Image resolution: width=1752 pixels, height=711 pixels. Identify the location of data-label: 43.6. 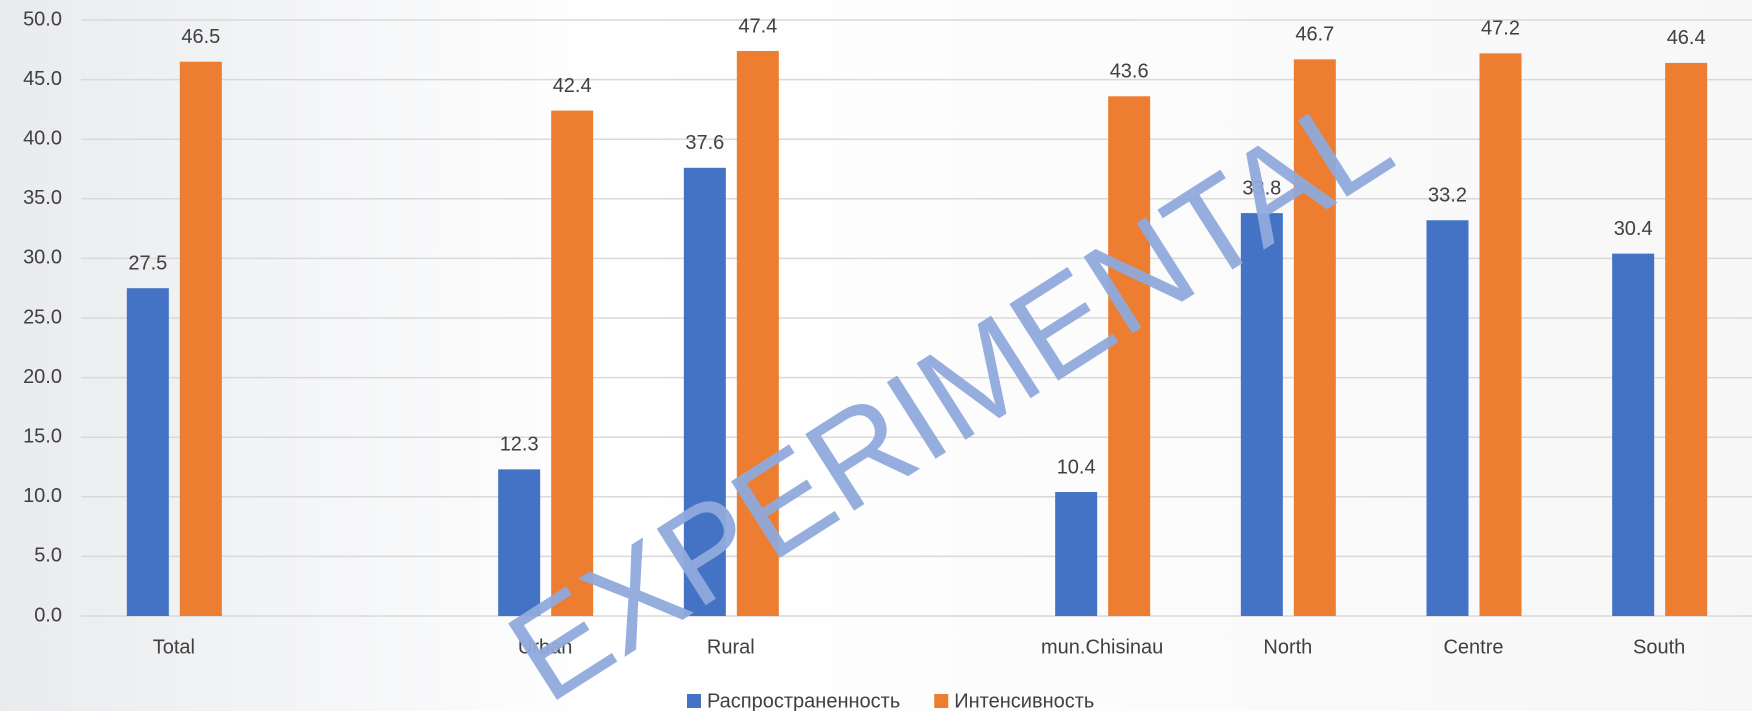
(1129, 72).